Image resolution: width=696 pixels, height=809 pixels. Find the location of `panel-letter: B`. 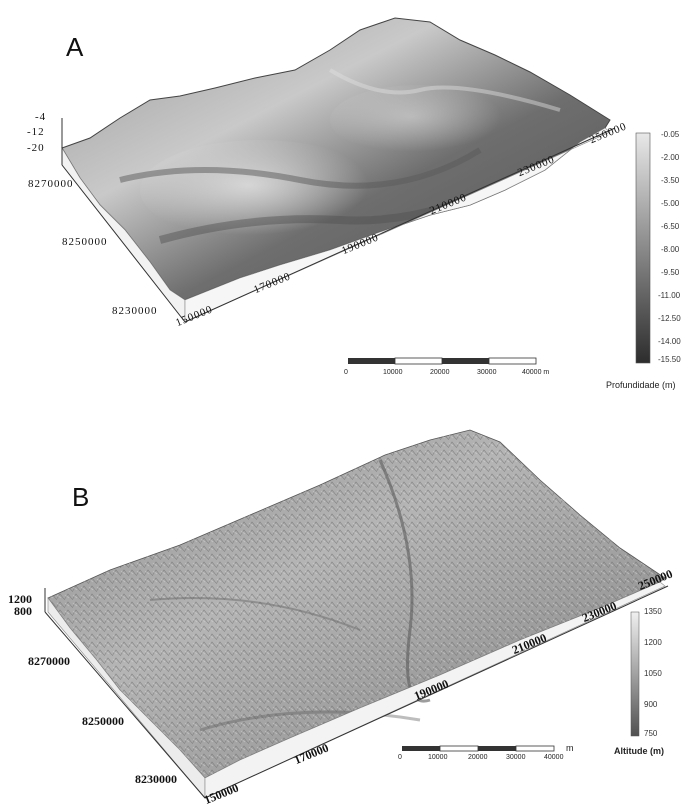

panel-letter: B is located at coordinates (81, 497).